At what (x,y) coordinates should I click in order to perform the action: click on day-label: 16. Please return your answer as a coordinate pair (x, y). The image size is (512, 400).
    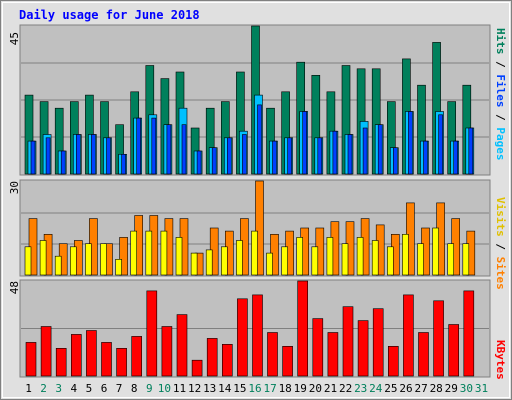
    Looking at the image, I should click on (254, 388).